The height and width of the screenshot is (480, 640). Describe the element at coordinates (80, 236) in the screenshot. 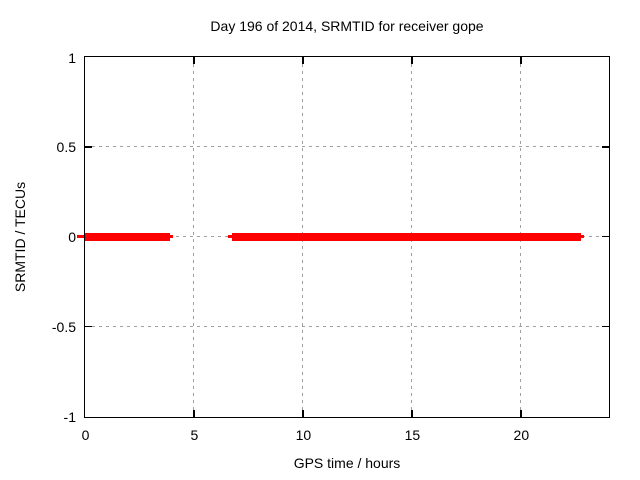

I see `series-zero-overhang-mark` at that location.